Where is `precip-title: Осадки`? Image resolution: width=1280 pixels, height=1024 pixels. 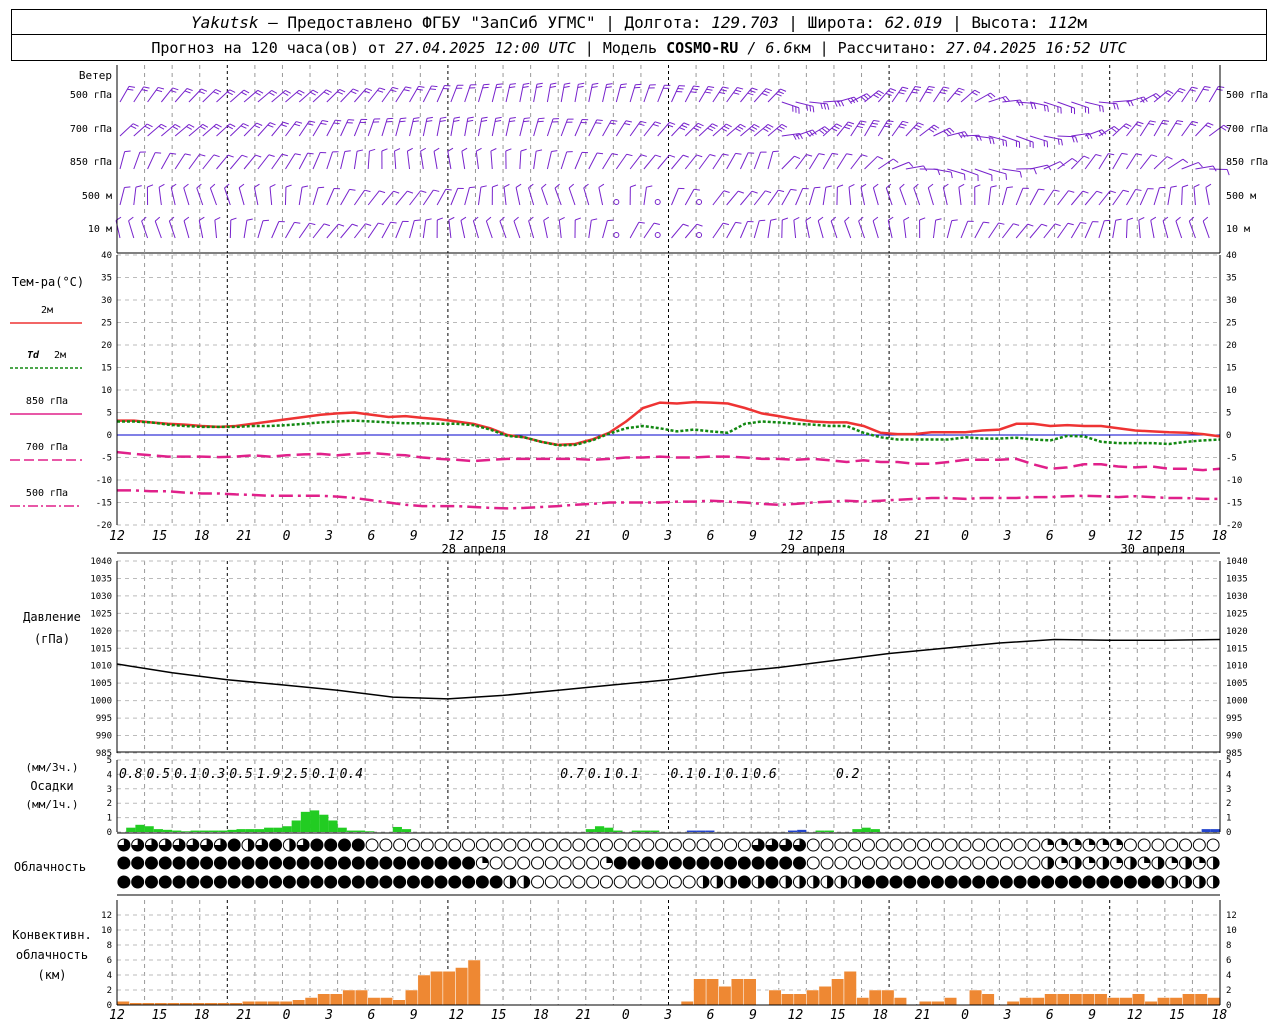 precip-title: Осадки is located at coordinates (51, 786).